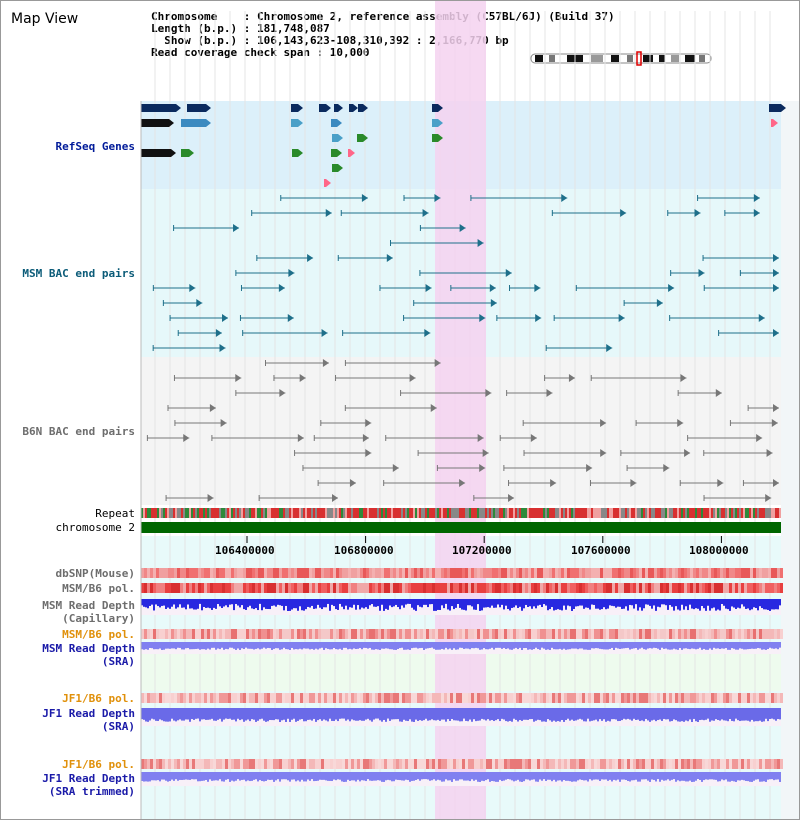  What do you see at coordinates (78, 273) in the screenshot?
I see `track-label-msm-bac: MSM BAC end pairs` at bounding box center [78, 273].